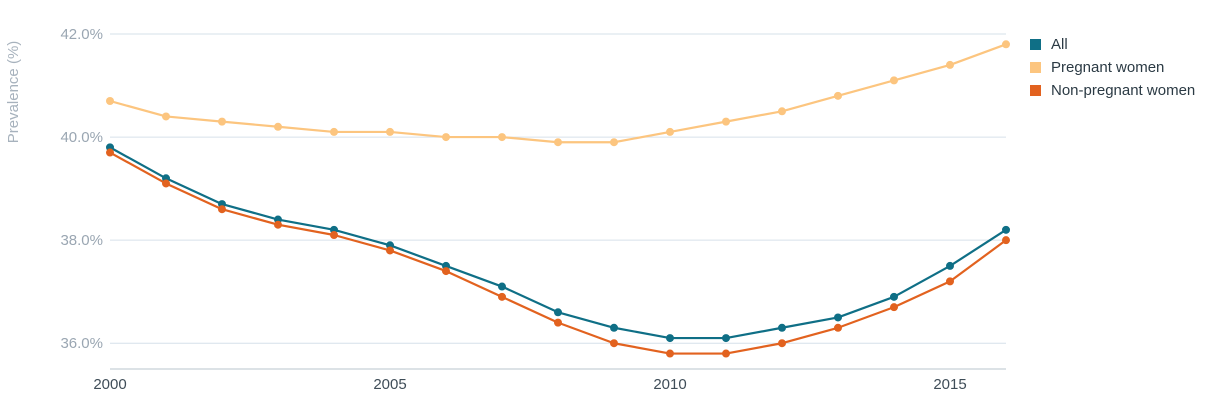 The image size is (1230, 403). I want to click on legend-item: All, so click(1112, 44).